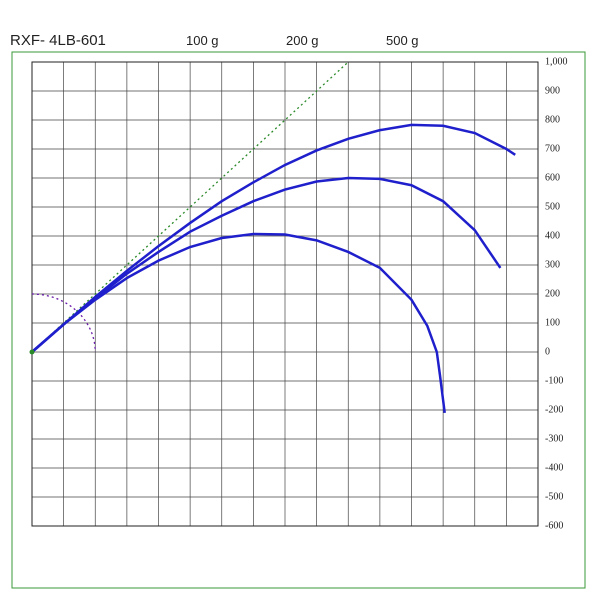 The width and height of the screenshot is (600, 600). I want to click on origin-dot, so click(32, 352).